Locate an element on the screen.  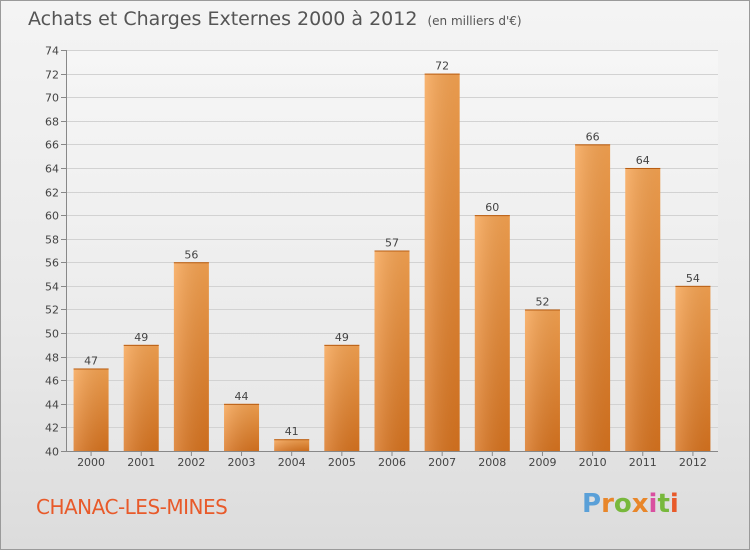
data-label: 41 is located at coordinates (292, 431).